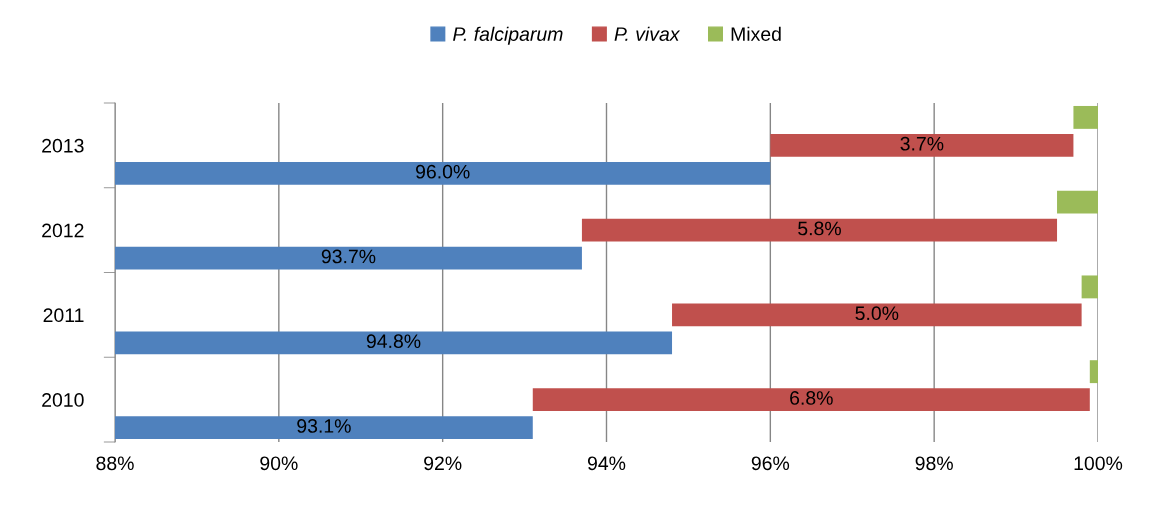 This screenshot has width=1157, height=524. I want to click on data-label: 93.7%, so click(348, 256).